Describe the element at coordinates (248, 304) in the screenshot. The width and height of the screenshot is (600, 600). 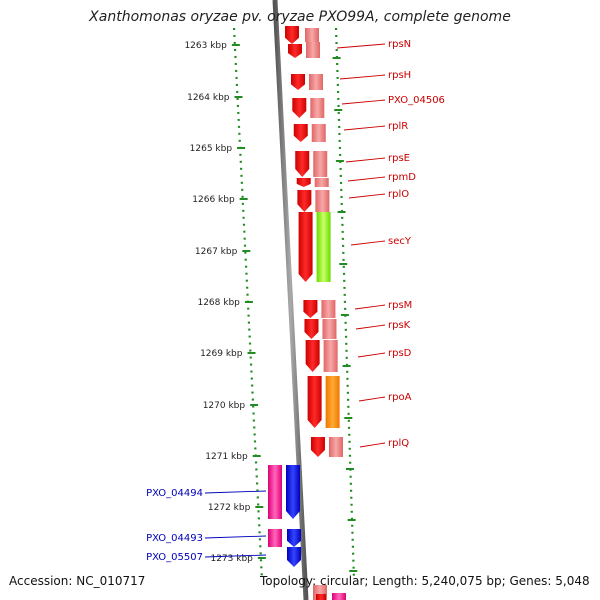
I see `ruler-dots-left` at that location.